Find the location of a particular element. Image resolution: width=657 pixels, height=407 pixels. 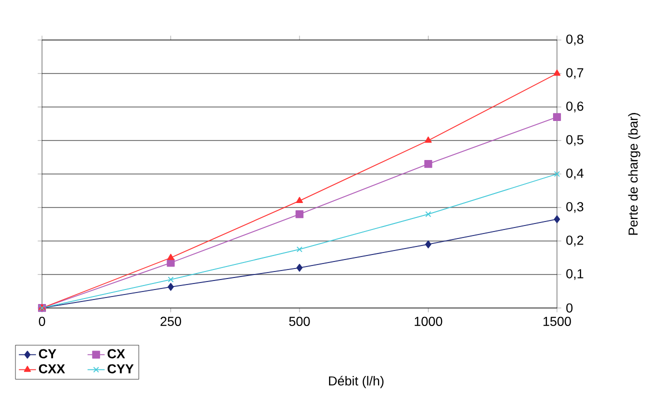

y-tick-label: 0,6 is located at coordinates (575, 107).